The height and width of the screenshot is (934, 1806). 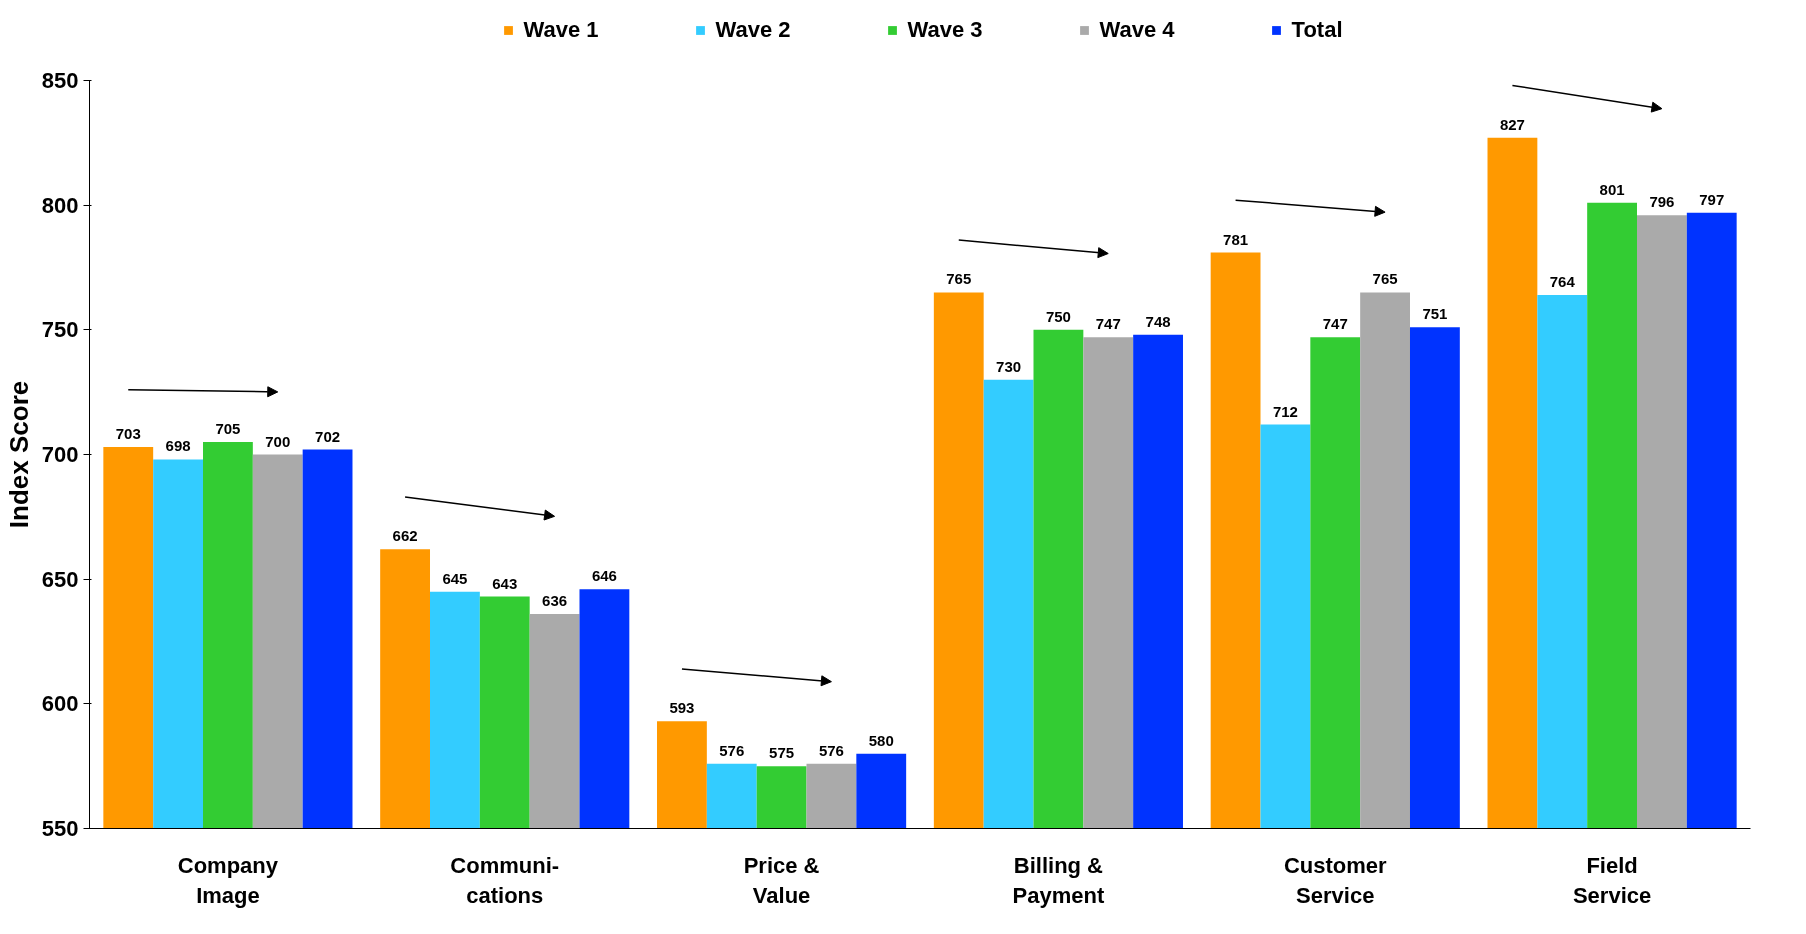 I want to click on y-tick-label: 800, so click(x=60, y=205).